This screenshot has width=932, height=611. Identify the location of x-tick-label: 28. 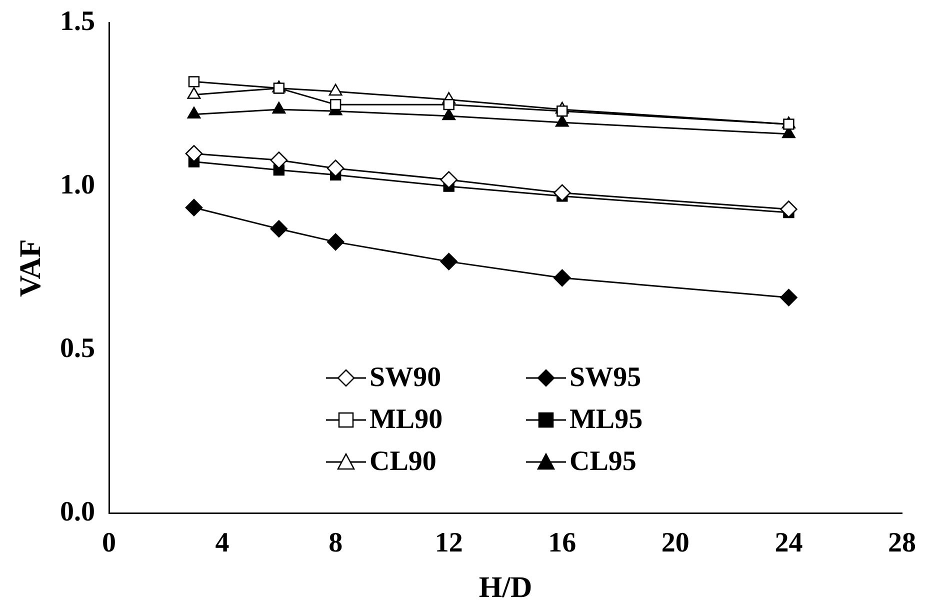
(902, 542).